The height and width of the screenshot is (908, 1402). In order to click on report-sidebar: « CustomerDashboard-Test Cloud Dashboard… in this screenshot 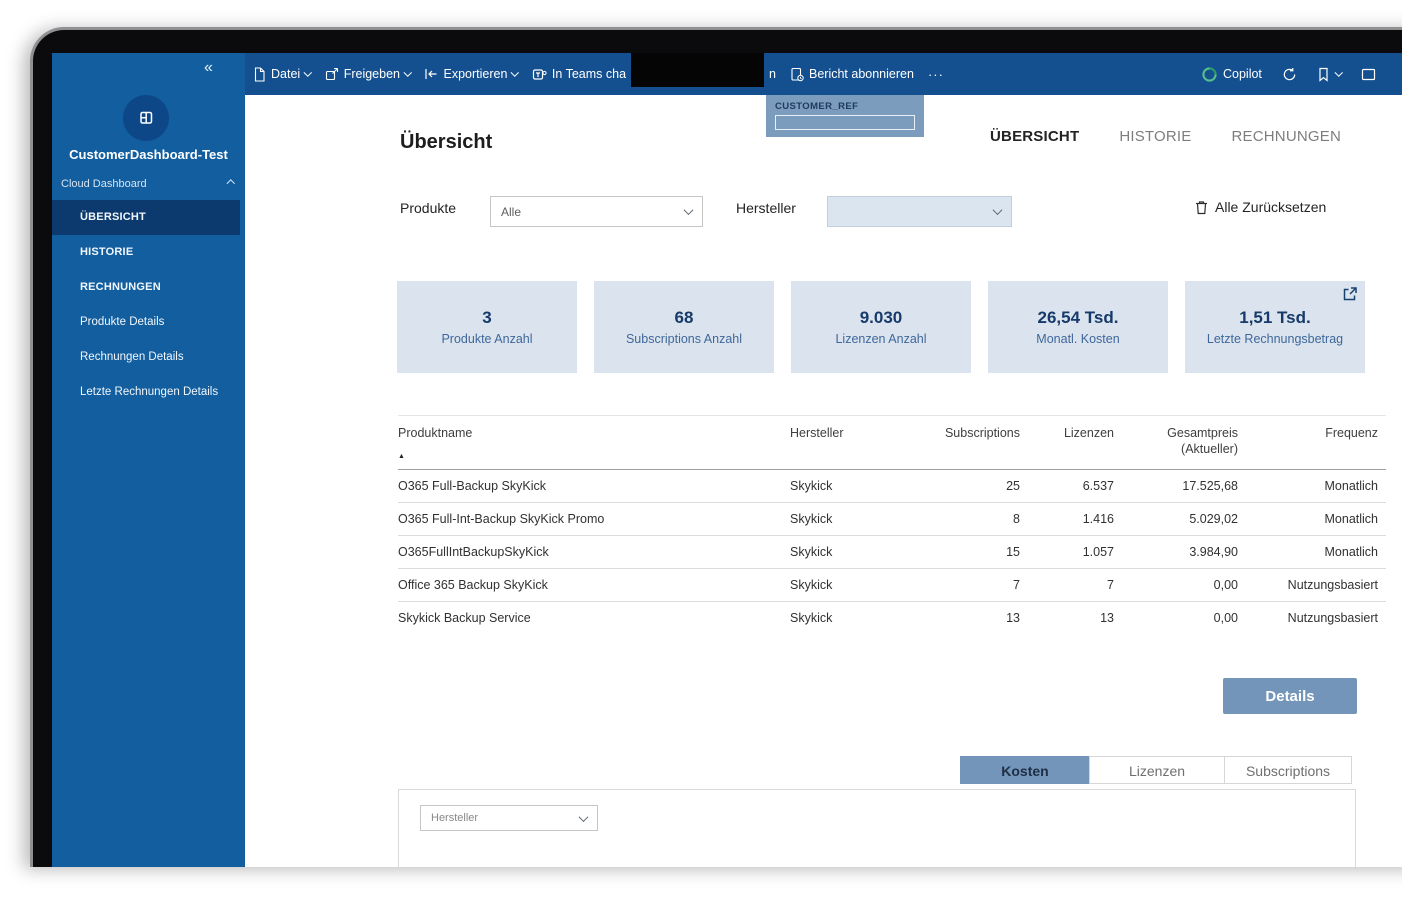, I will do `click(148, 460)`.